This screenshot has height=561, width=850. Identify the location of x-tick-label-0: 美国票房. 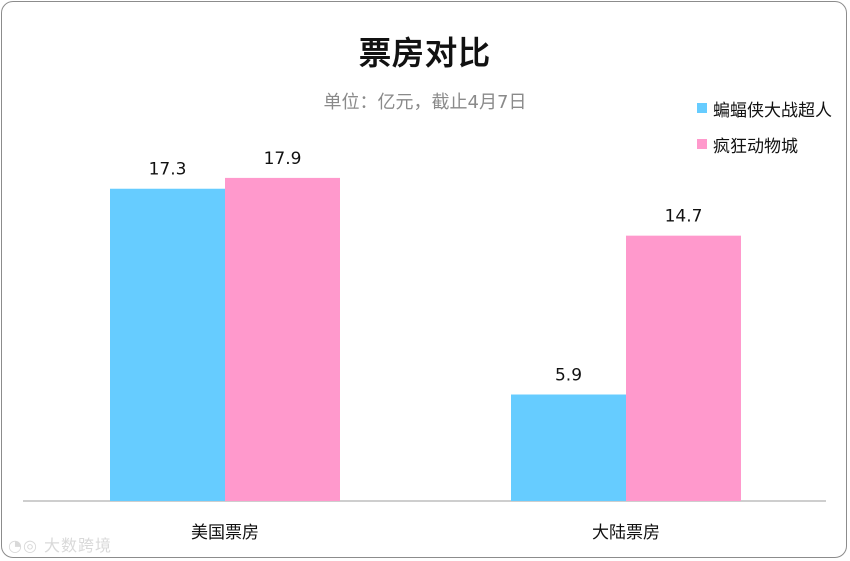
(225, 533).